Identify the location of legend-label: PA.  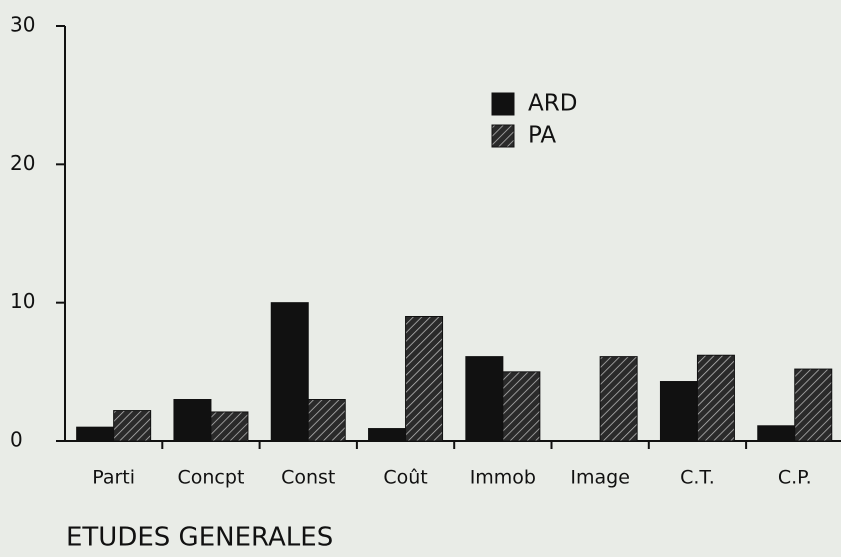
(542, 136).